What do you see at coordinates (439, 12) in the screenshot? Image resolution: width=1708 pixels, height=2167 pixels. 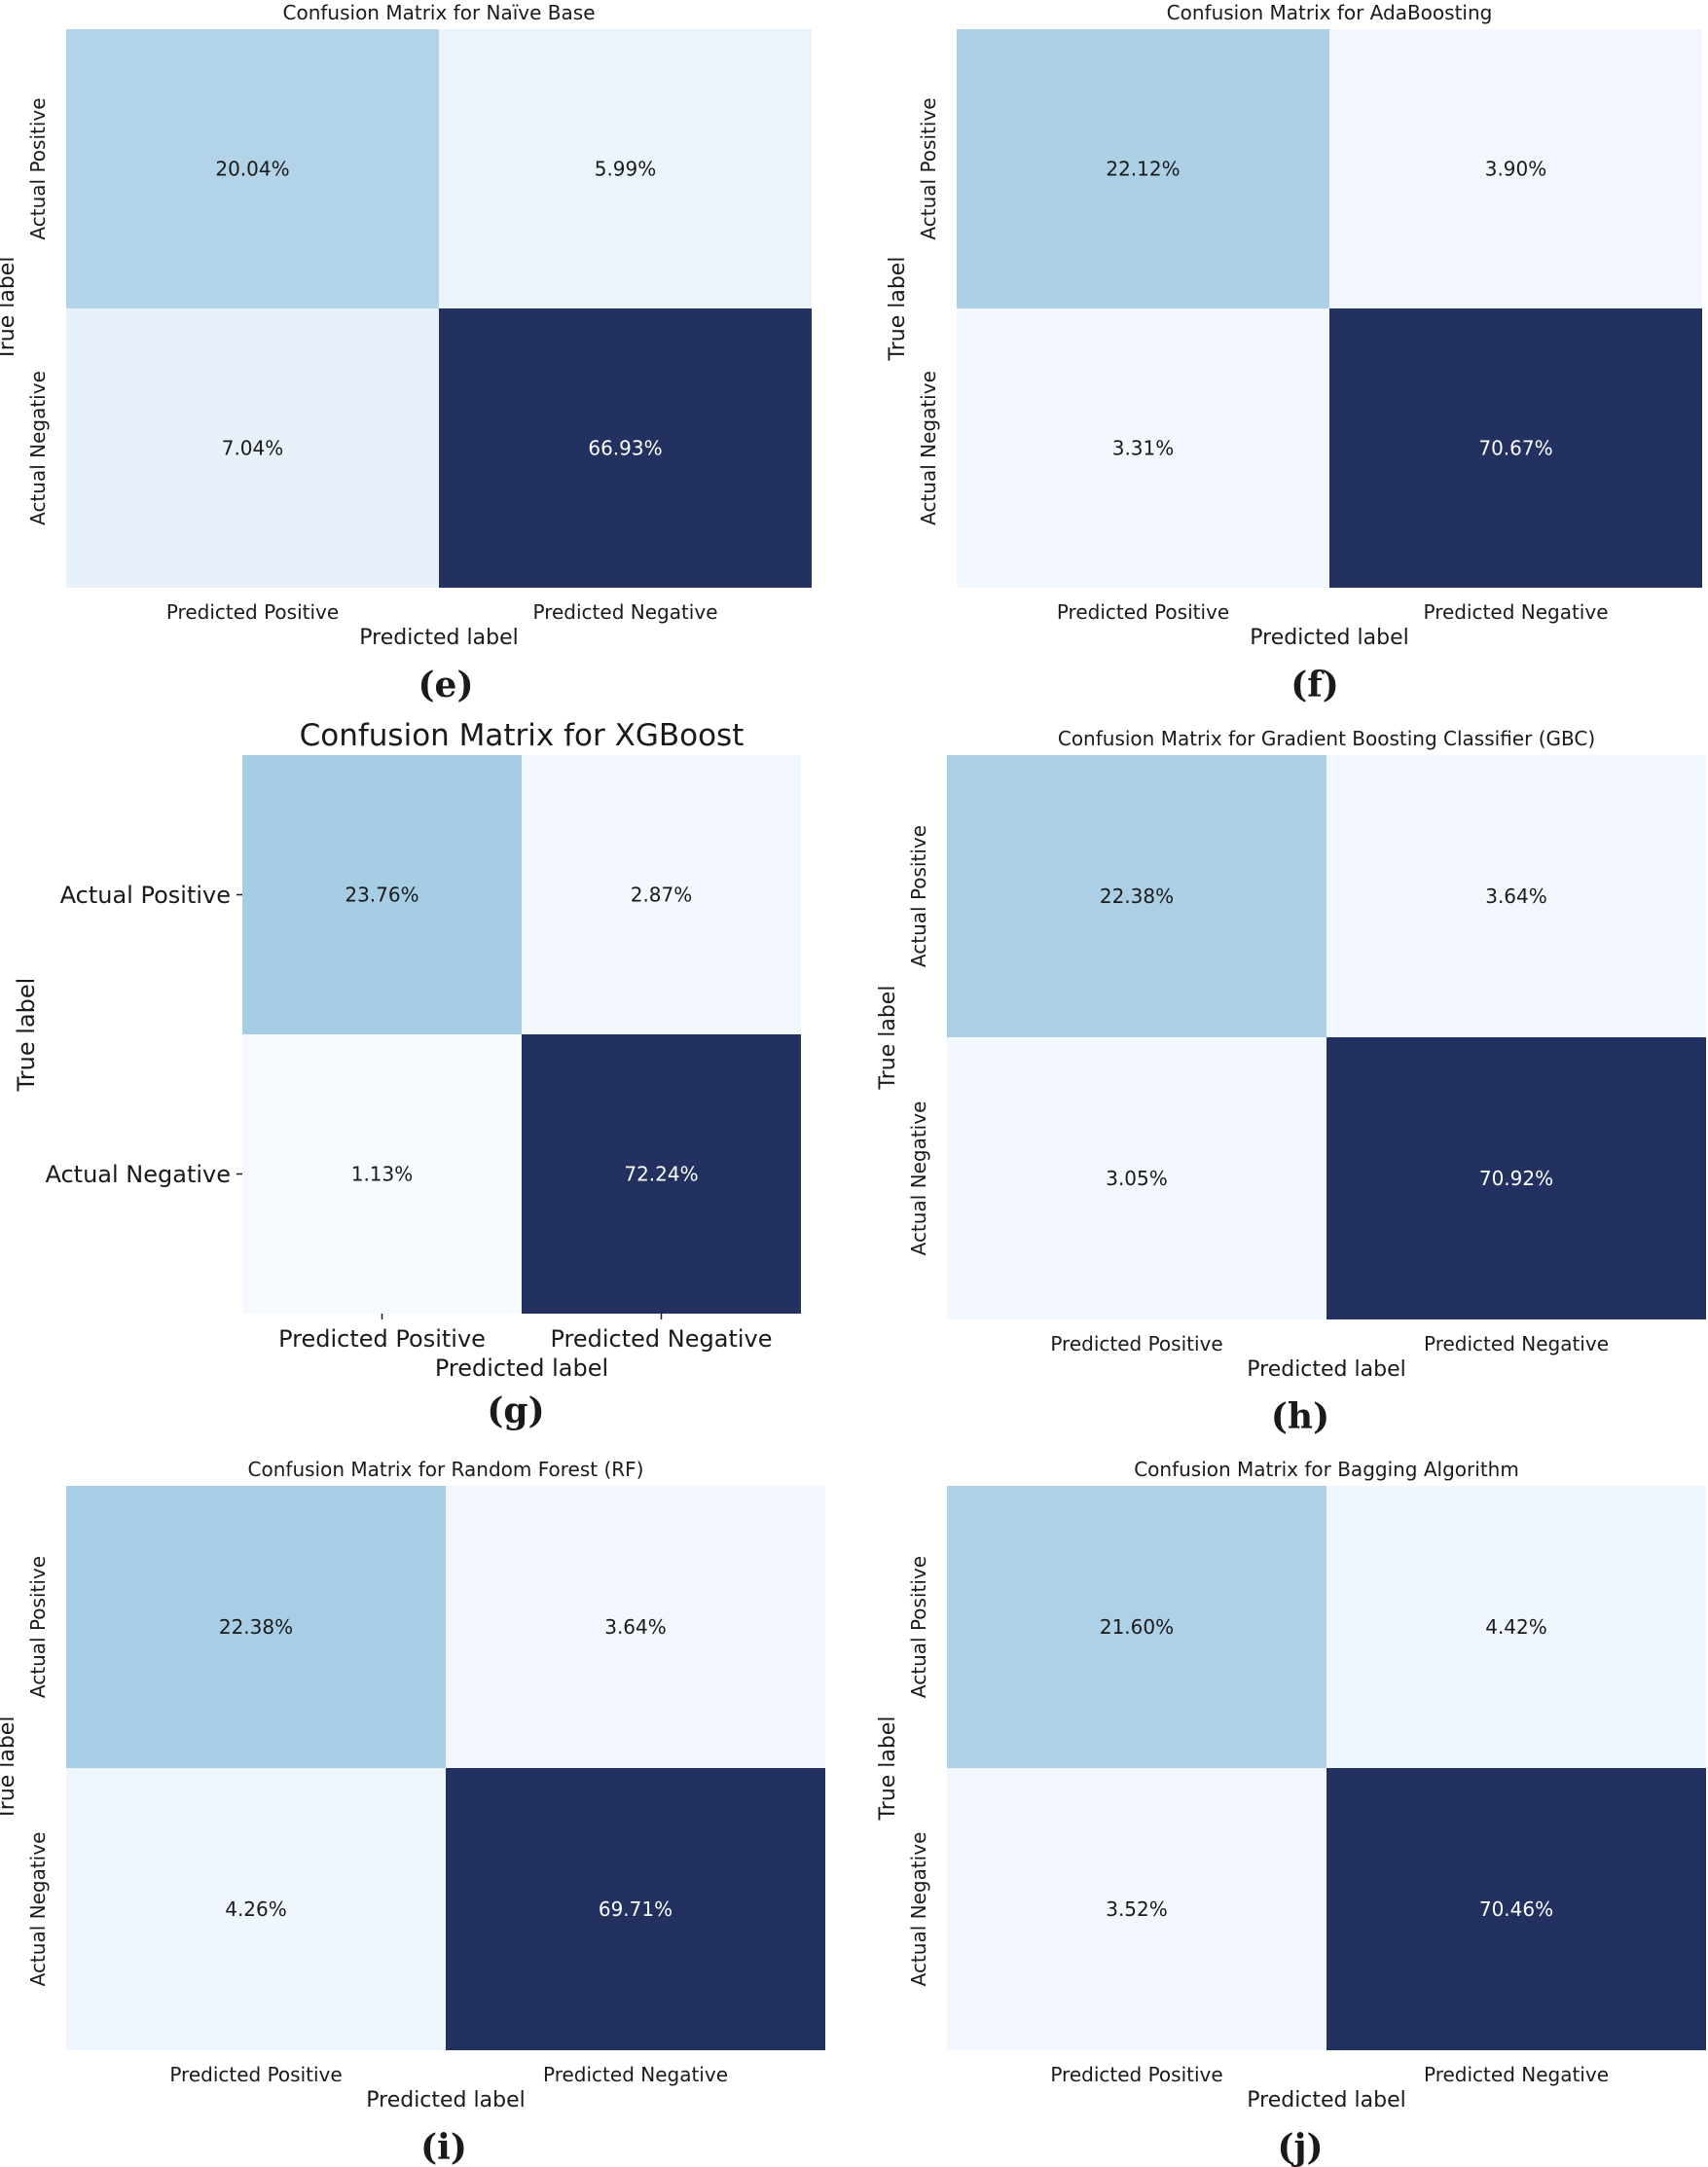 I see `chart-title: Confusion Matrix for Naïve Base` at bounding box center [439, 12].